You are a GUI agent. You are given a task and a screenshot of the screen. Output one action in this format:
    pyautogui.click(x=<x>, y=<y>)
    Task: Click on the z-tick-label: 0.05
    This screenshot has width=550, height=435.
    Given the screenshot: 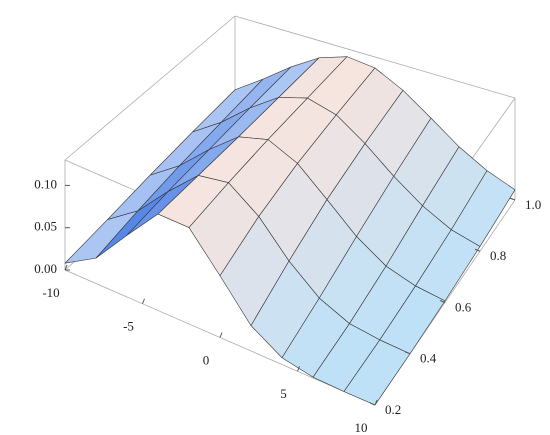 What is the action you would take?
    pyautogui.click(x=45, y=226)
    